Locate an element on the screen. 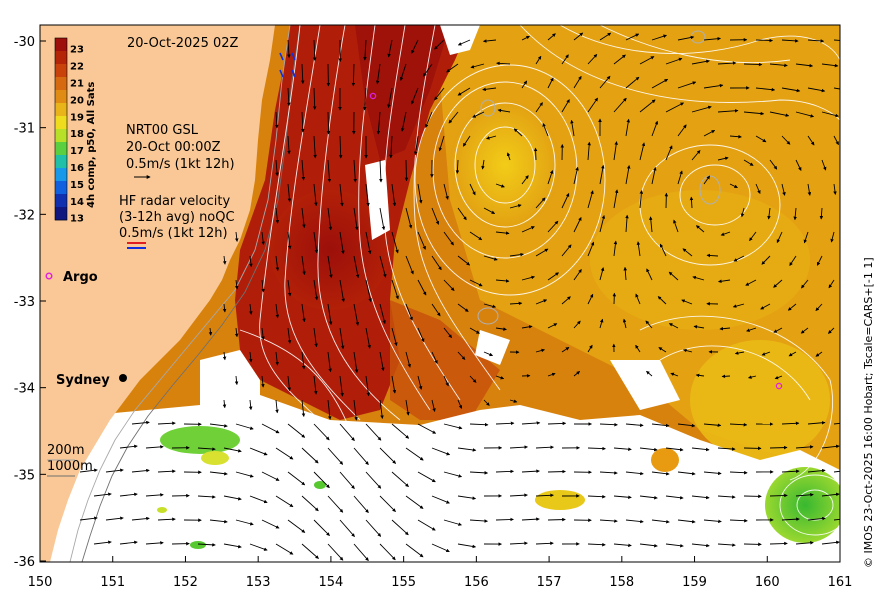  sydney-marker is located at coordinates (123, 378).